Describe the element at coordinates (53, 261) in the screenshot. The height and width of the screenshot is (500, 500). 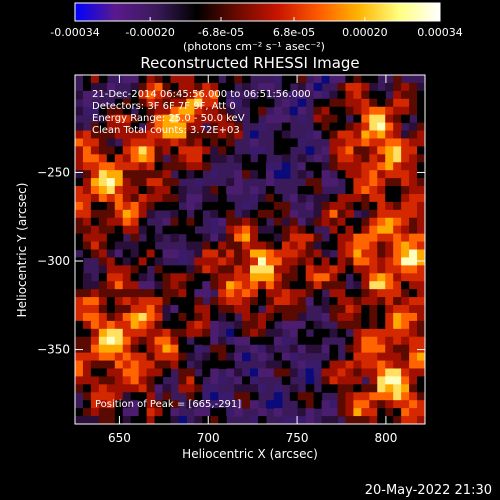
I see `y-tick-label: −300` at that location.